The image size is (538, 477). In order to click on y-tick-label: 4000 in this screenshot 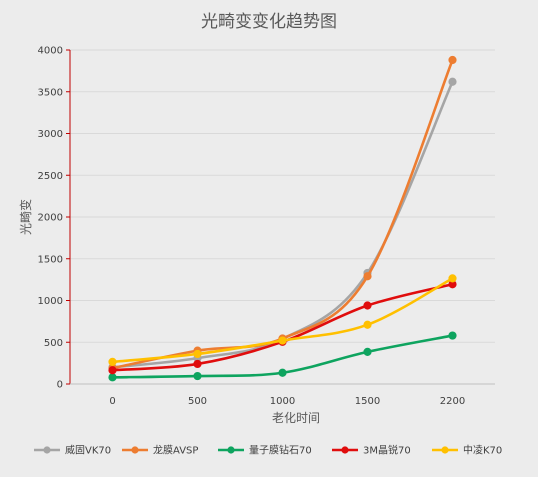, I will do `click(50, 51)`.